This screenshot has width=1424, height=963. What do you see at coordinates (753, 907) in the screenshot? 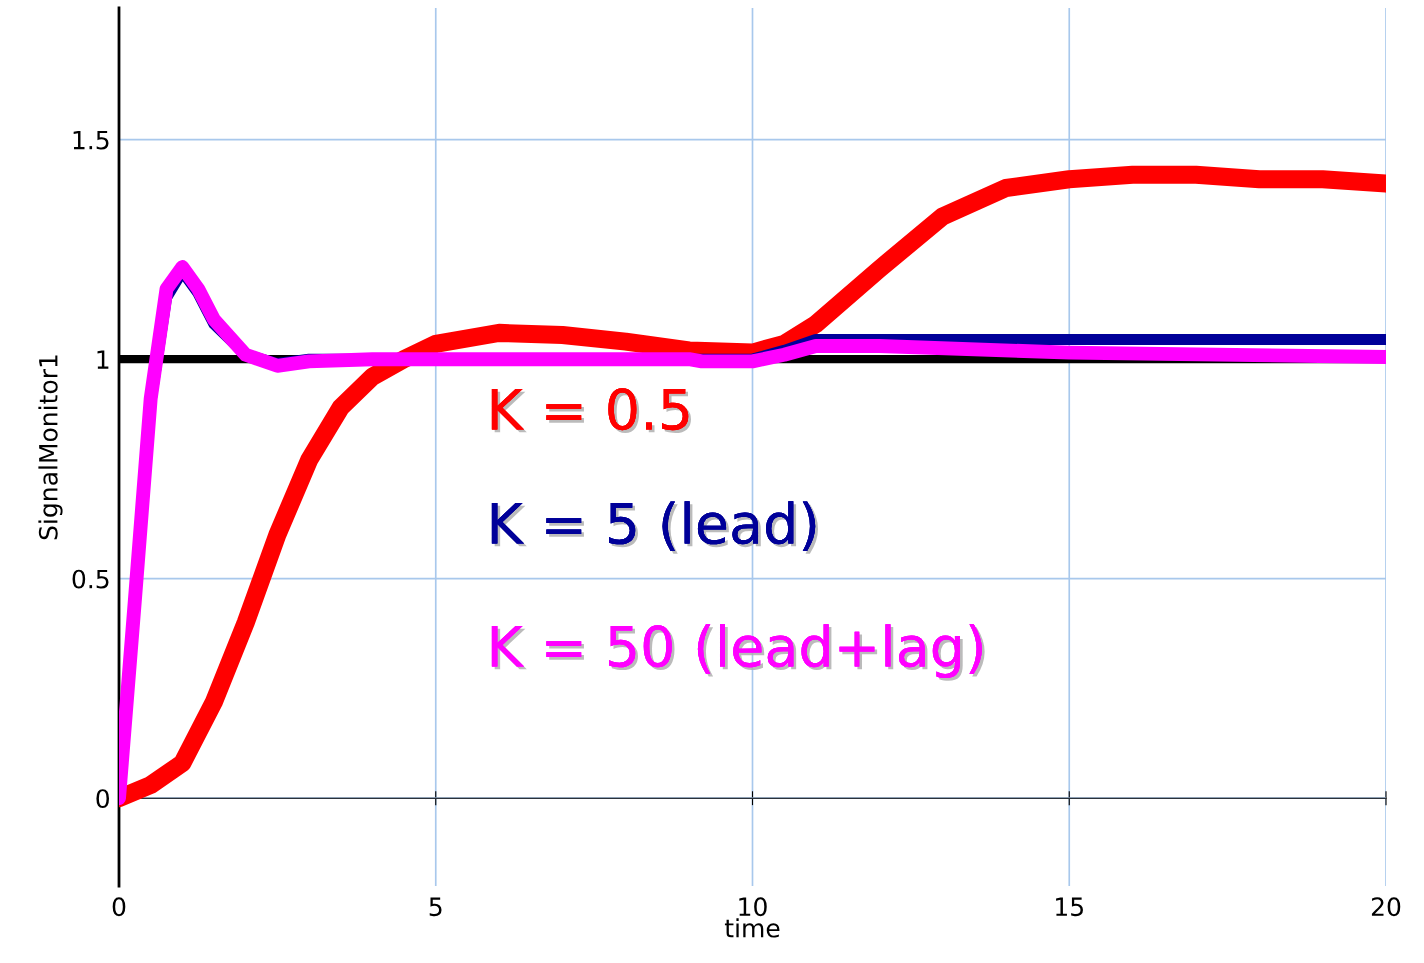
I see `x-tick-label: 10` at bounding box center [753, 907].